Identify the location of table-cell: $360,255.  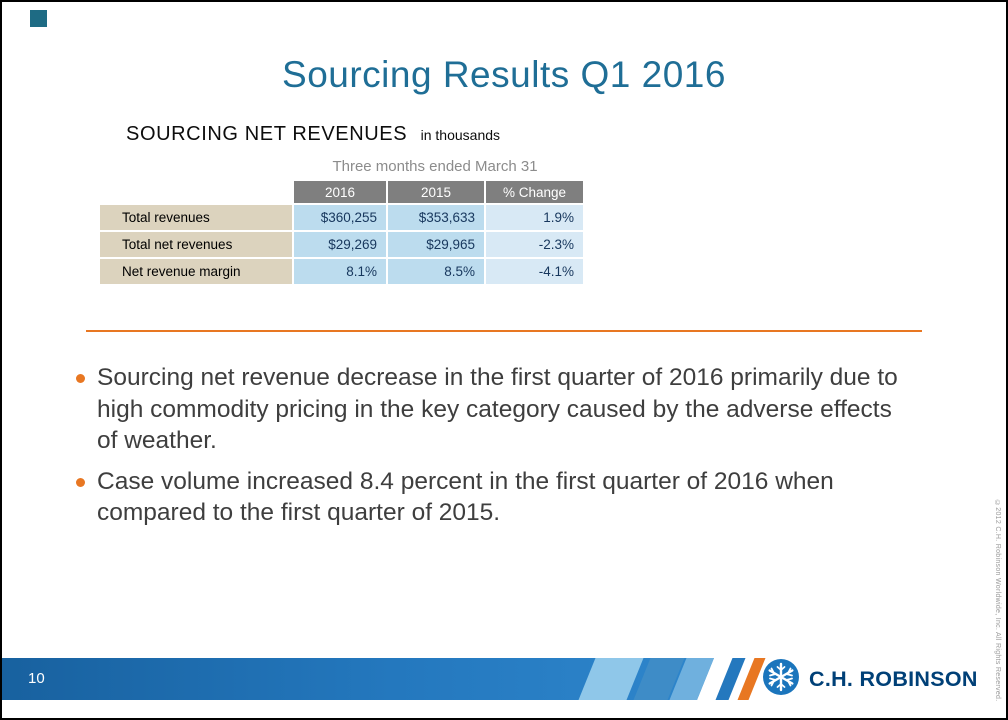
(340, 217).